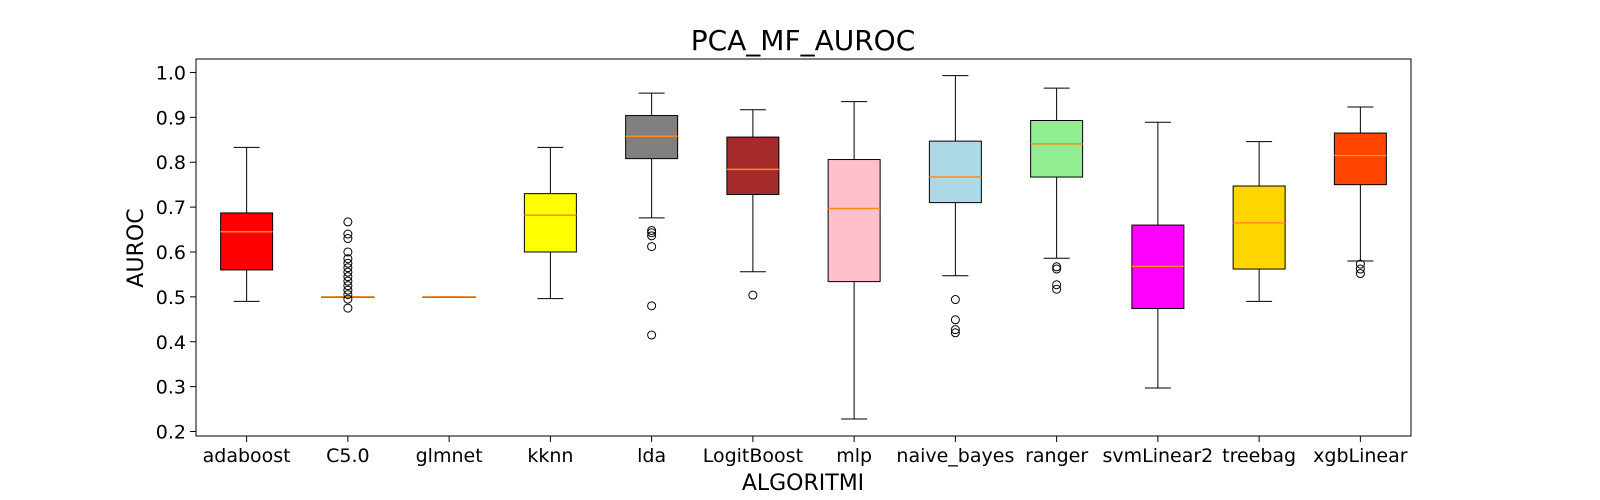 This screenshot has height=500, width=1600. Describe the element at coordinates (955, 206) in the screenshot. I see `box-group-naive-bayes` at that location.